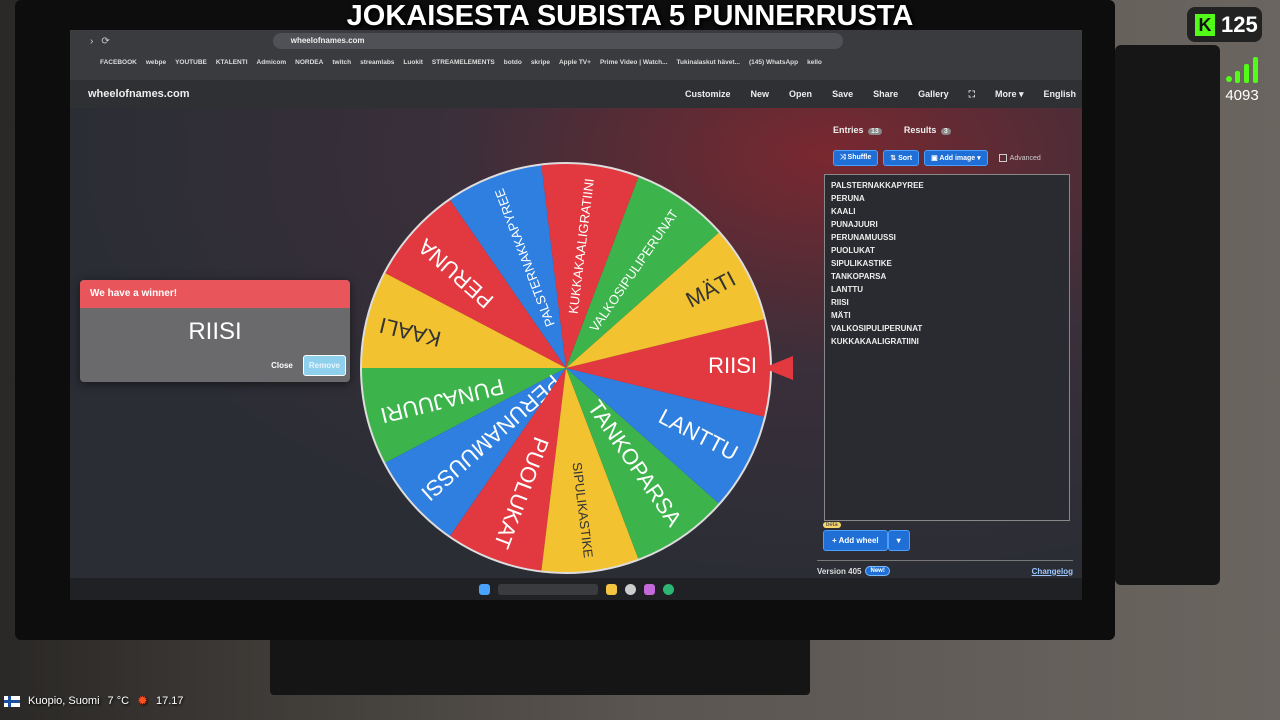 The width and height of the screenshot is (1280, 720). What do you see at coordinates (547, 589) in the screenshot?
I see `taskbar-search` at bounding box center [547, 589].